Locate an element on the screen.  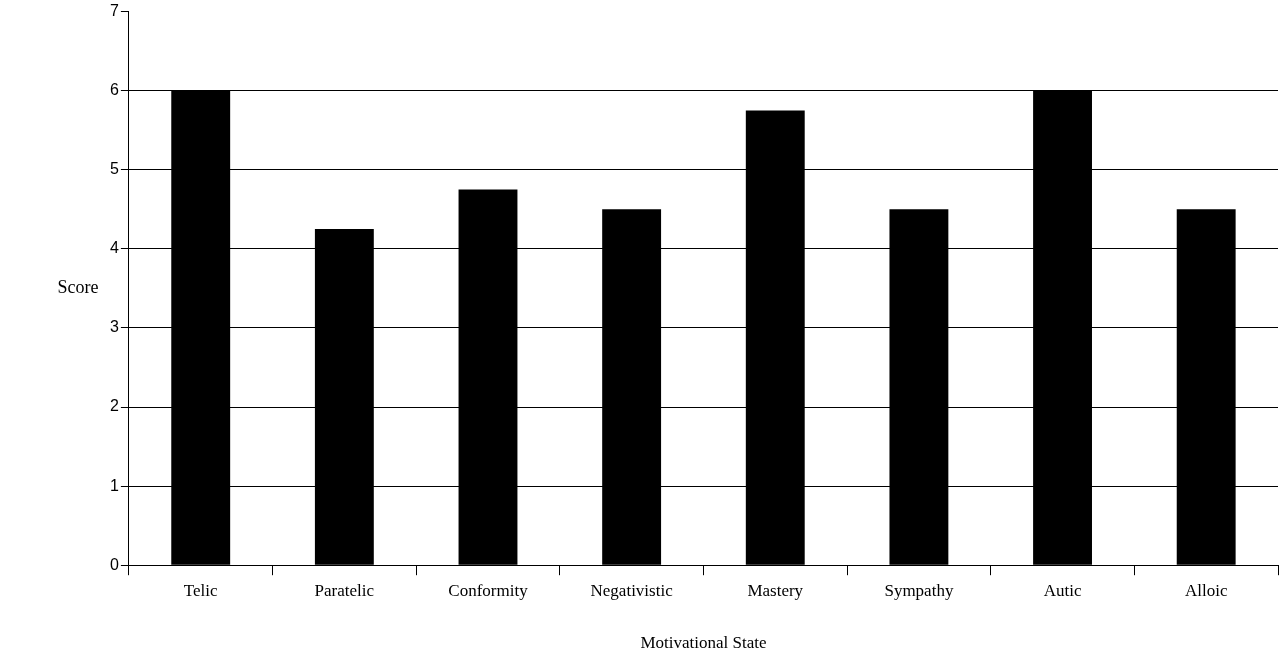
y-tick-label: 7 is located at coordinates (114, 11).